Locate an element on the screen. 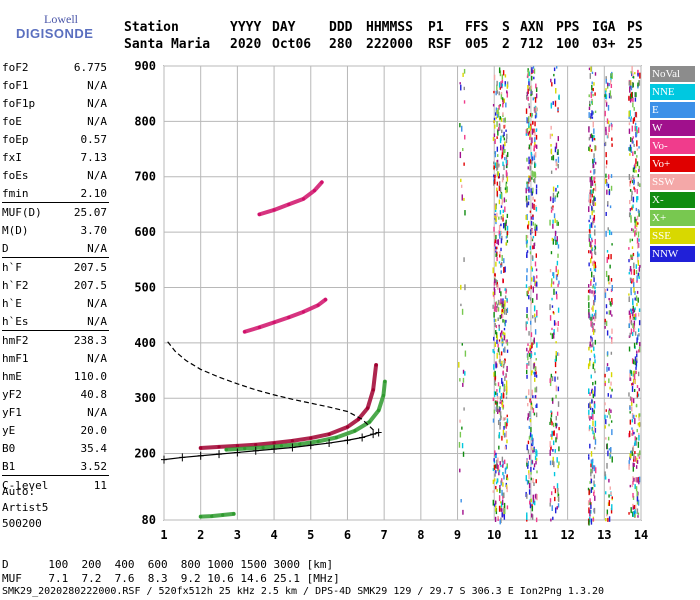  param-row: foEp 0.57 is located at coordinates (55, 139).